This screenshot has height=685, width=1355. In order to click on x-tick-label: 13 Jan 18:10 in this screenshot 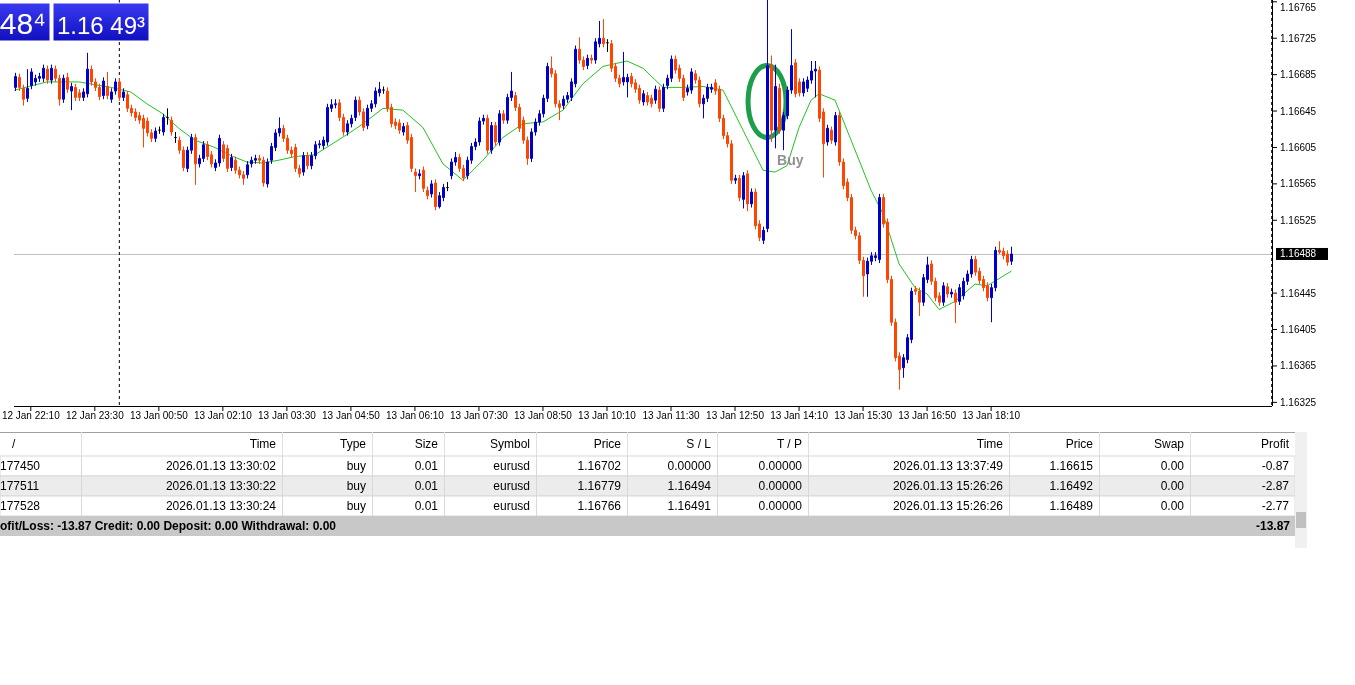, I will do `click(991, 415)`.